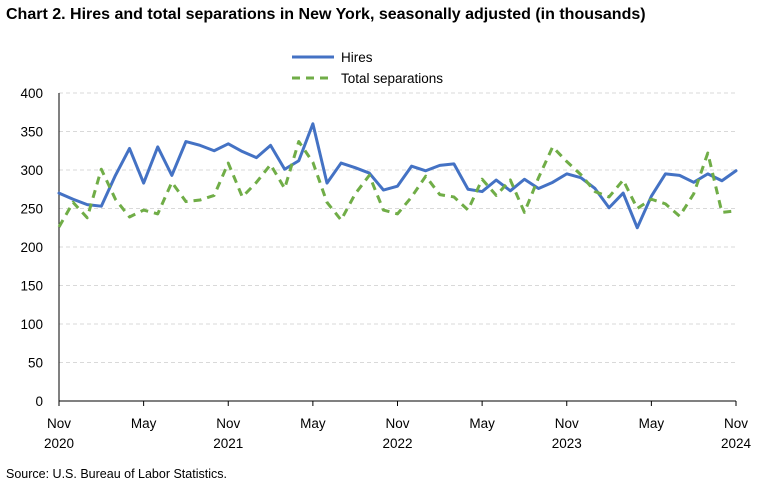 The height and width of the screenshot is (488, 780). What do you see at coordinates (35, 363) in the screenshot?
I see `y-tick-label: 50` at bounding box center [35, 363].